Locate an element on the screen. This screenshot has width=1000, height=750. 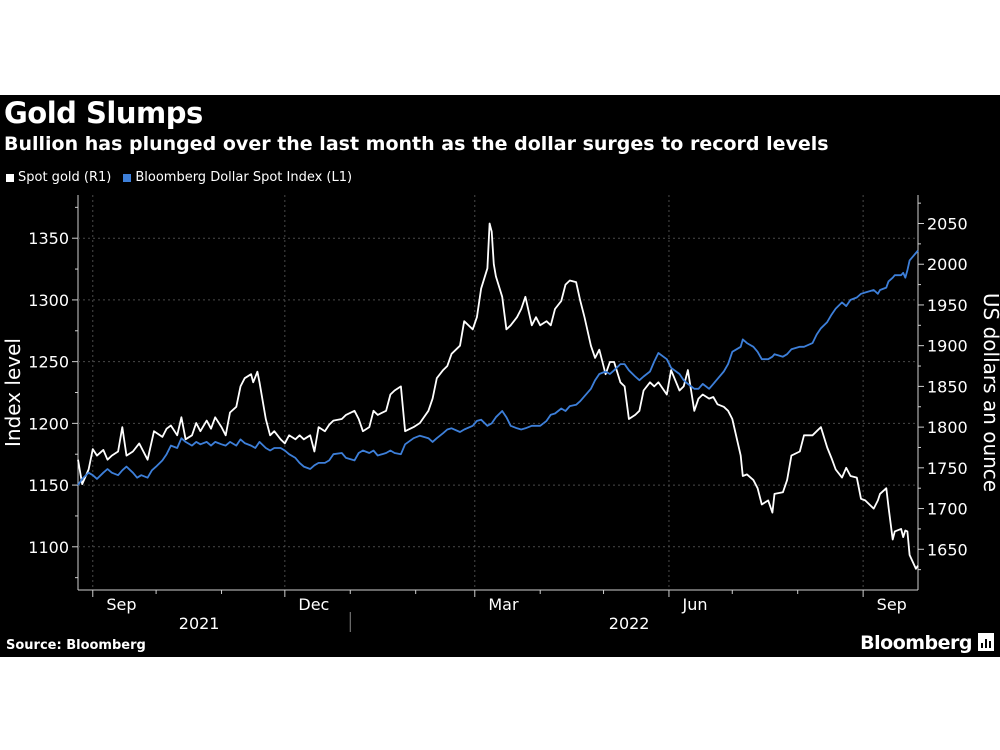
legend-item-dollar: Bloomberg Dollar Spot Index (L1) is located at coordinates (237, 177).